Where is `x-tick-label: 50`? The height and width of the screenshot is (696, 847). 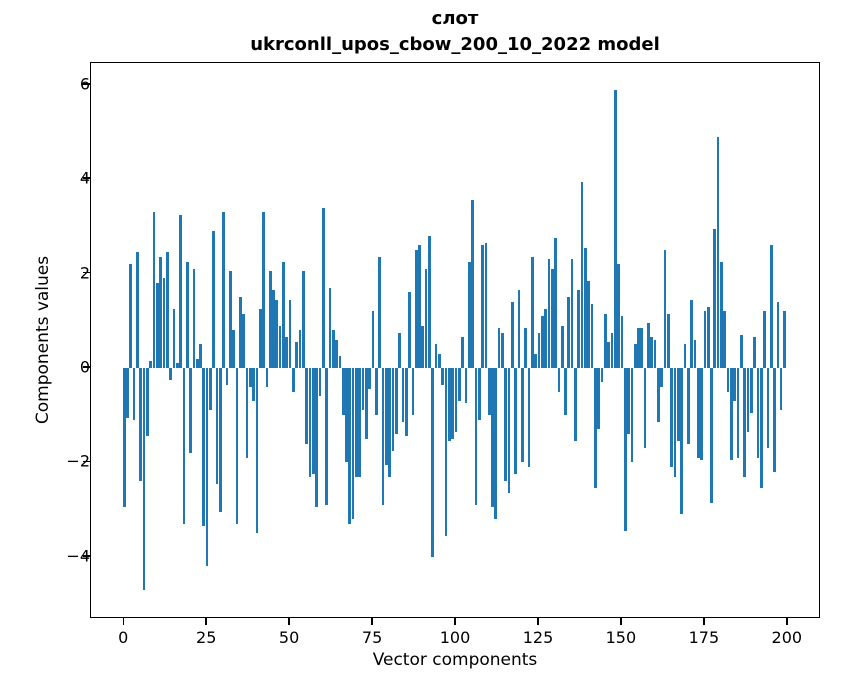 x-tick-label: 50 is located at coordinates (289, 637).